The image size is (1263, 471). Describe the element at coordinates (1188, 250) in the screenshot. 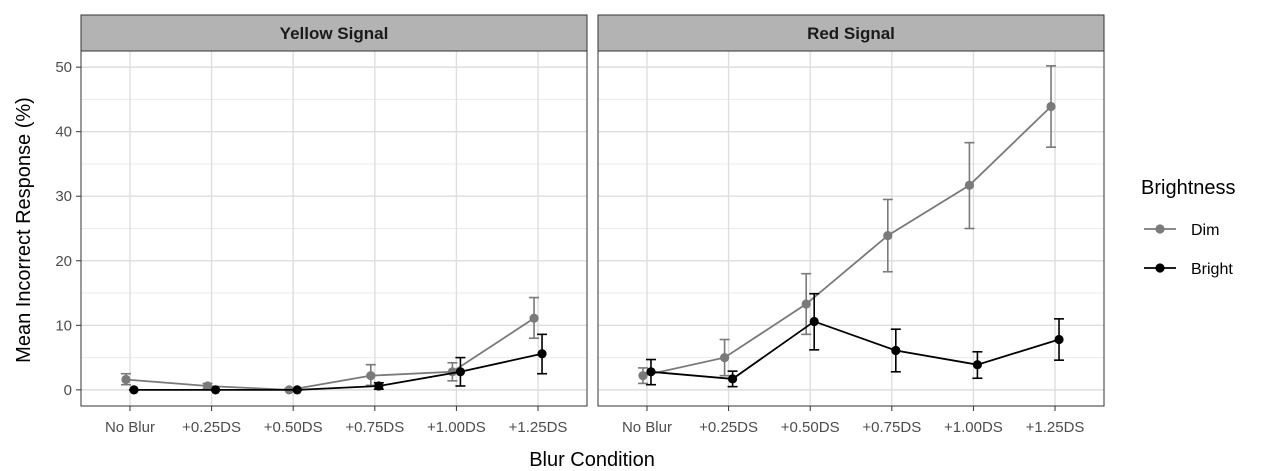

I see `legend-items: Dim Bright` at that location.